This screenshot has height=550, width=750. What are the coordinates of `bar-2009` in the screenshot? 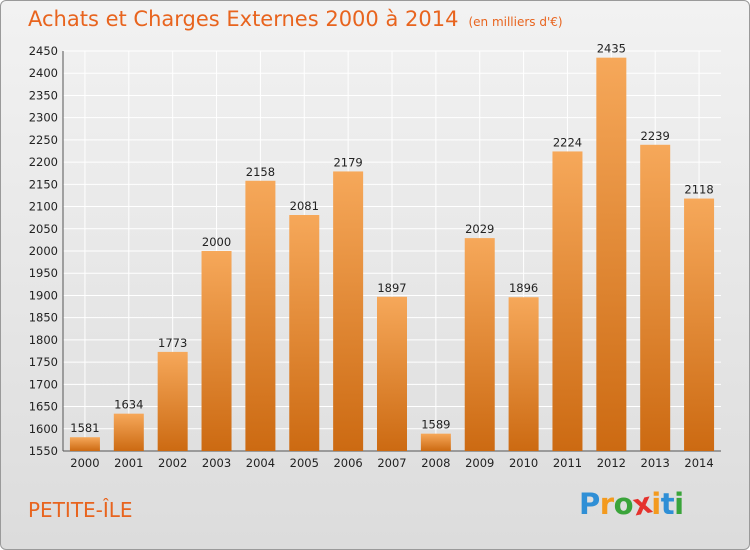 It's located at (479, 344).